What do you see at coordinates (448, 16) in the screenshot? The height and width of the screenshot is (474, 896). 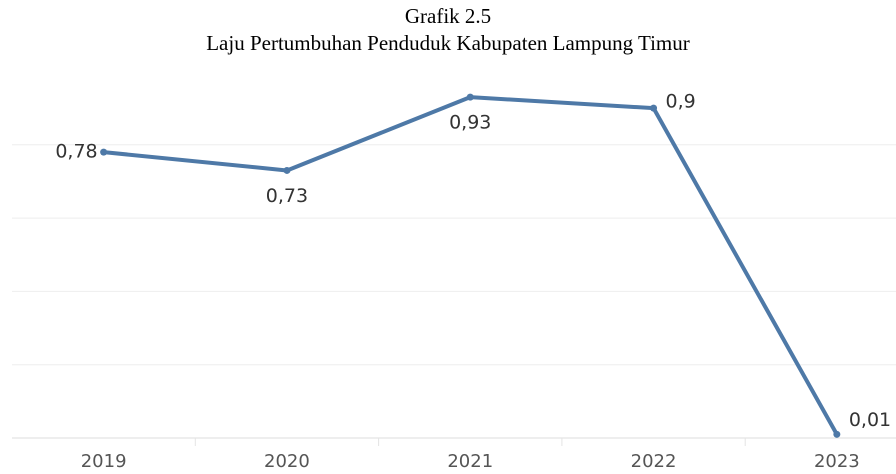 I see `chart-title: Grafik 2.5` at bounding box center [448, 16].